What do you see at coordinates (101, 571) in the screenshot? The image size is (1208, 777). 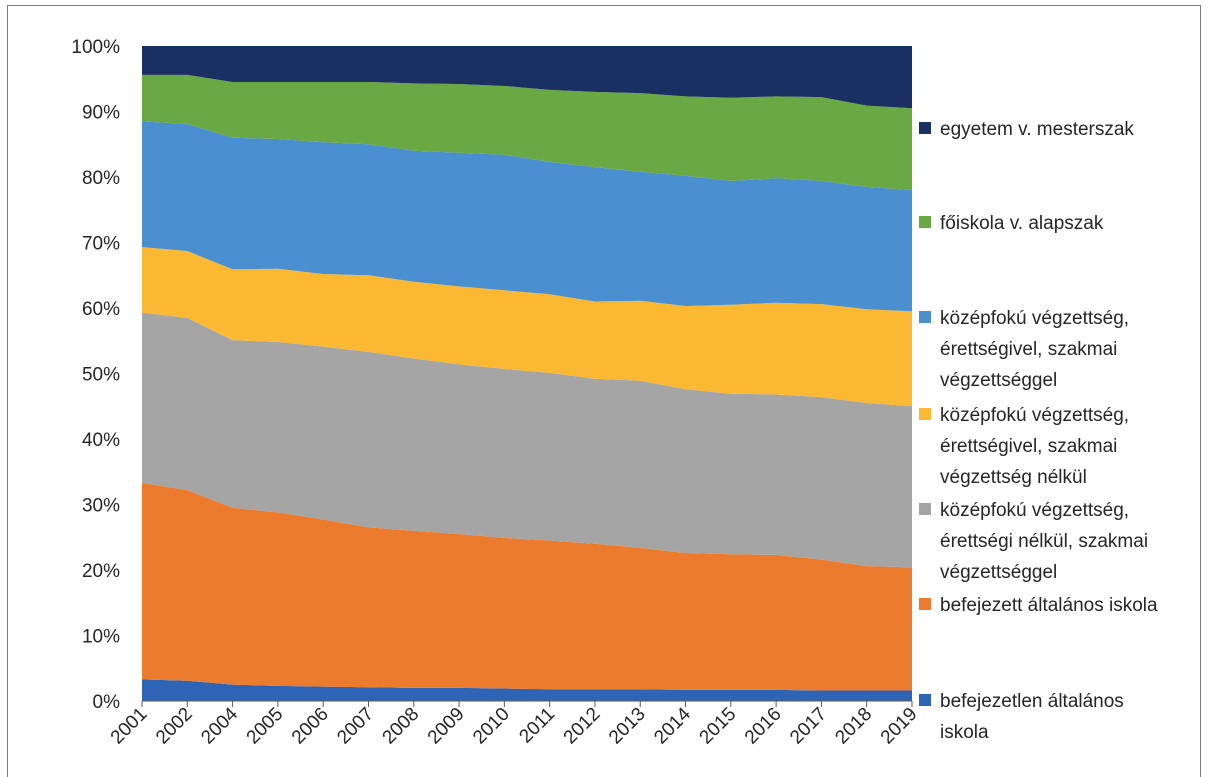 I see `y-tick-label: 20%` at bounding box center [101, 571].